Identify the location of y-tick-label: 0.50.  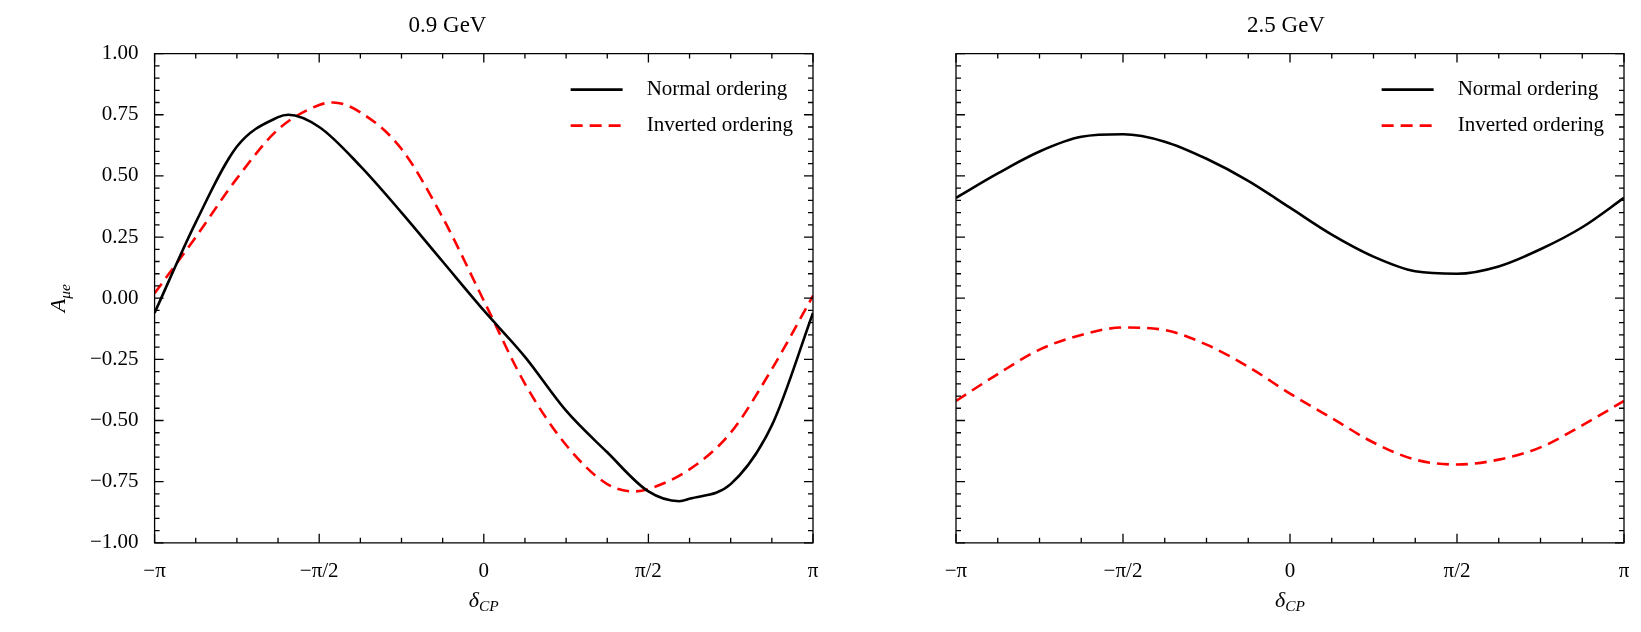
(120, 174).